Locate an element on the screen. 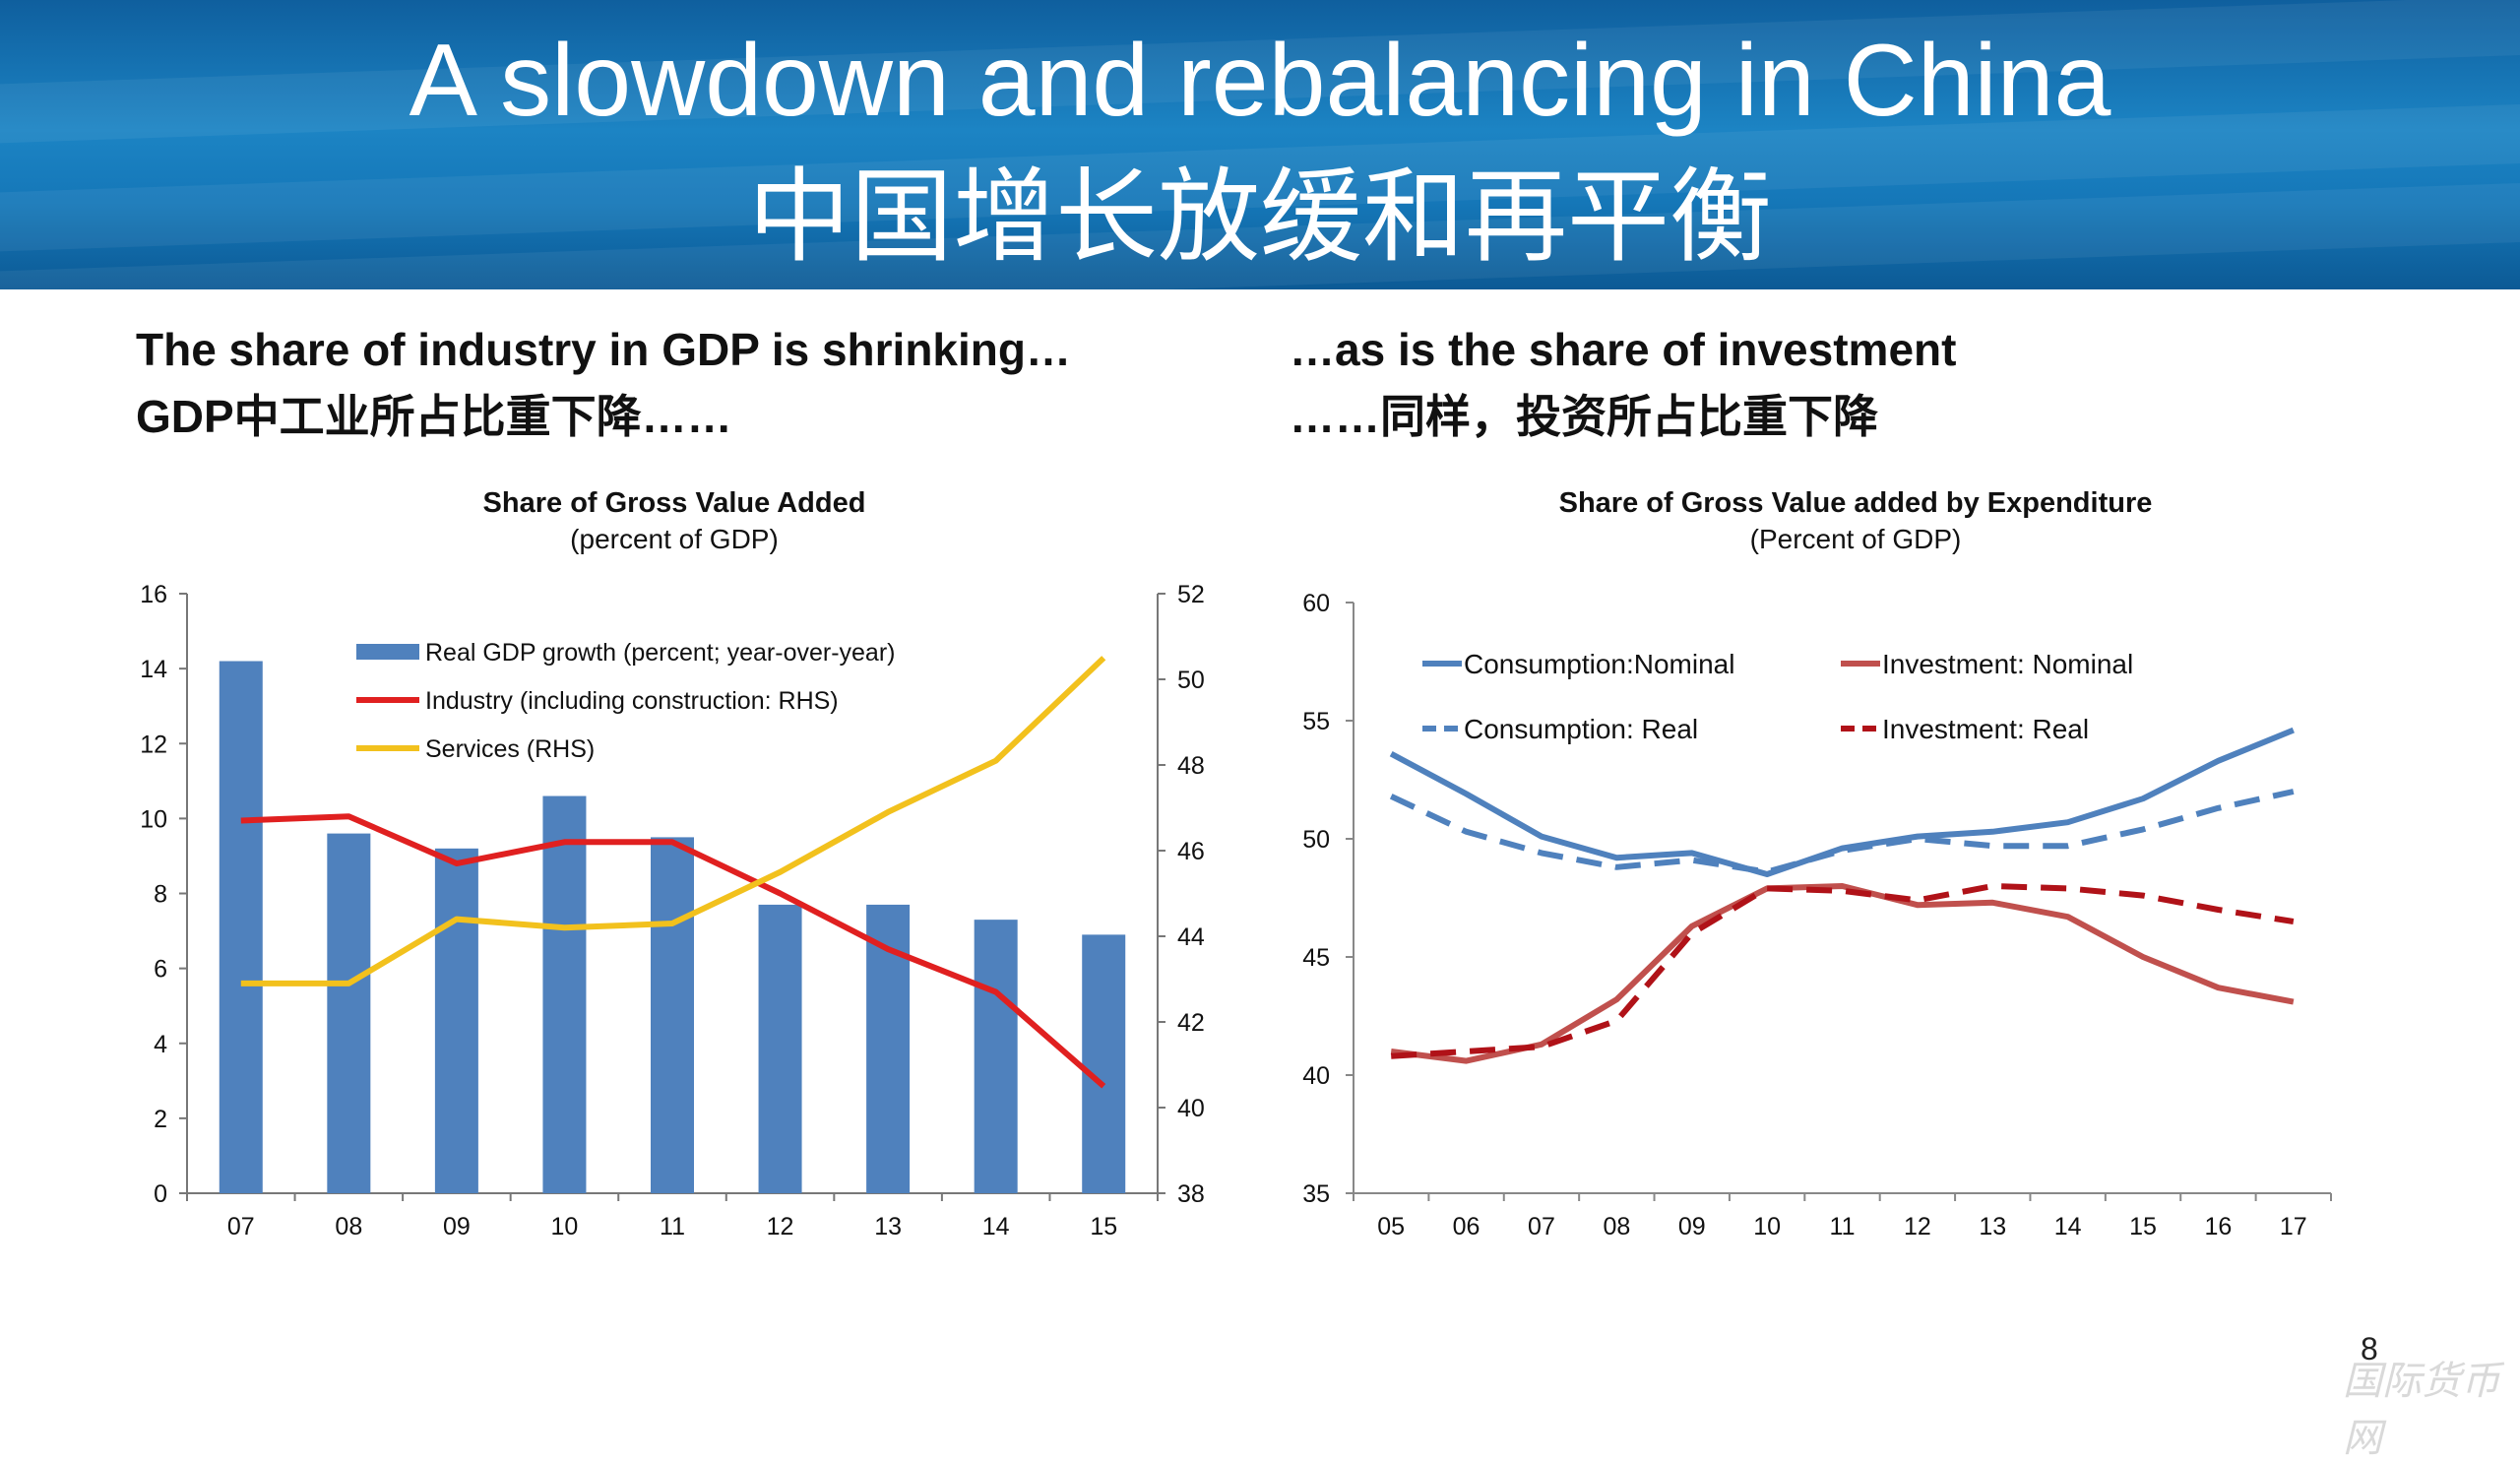 The image size is (2520, 1463). left-y-tick-label: 2 is located at coordinates (160, 1119).